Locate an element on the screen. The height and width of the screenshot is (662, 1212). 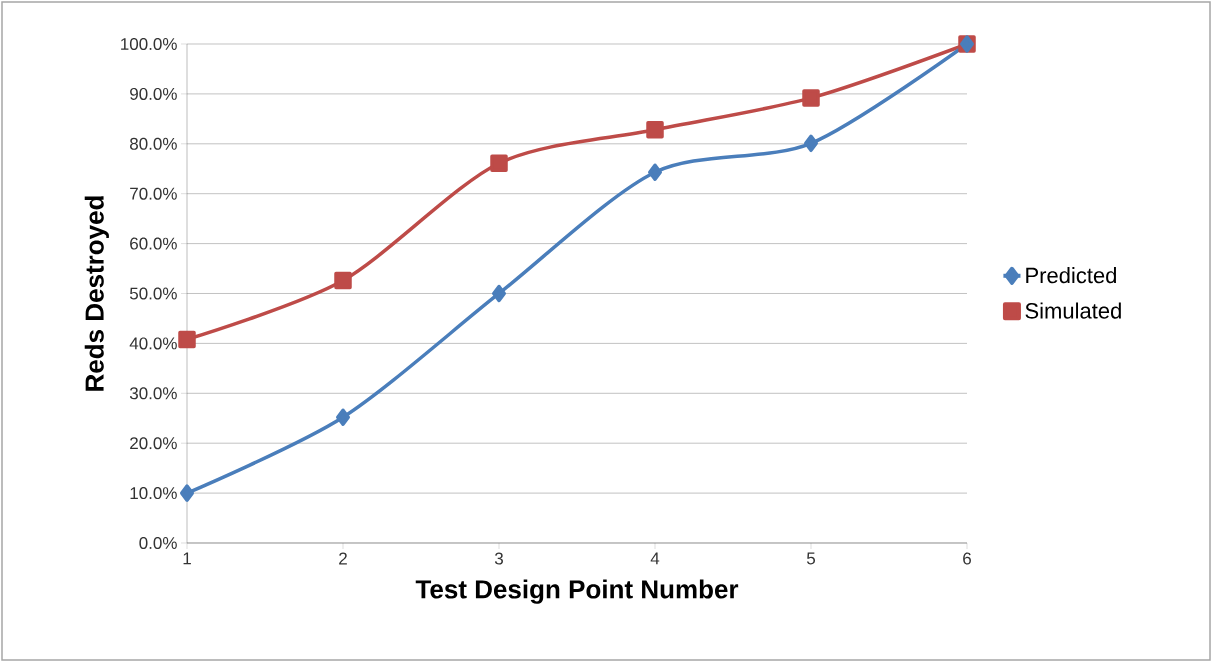
y-axis-title: Reds Destroyed is located at coordinates (96, 293).